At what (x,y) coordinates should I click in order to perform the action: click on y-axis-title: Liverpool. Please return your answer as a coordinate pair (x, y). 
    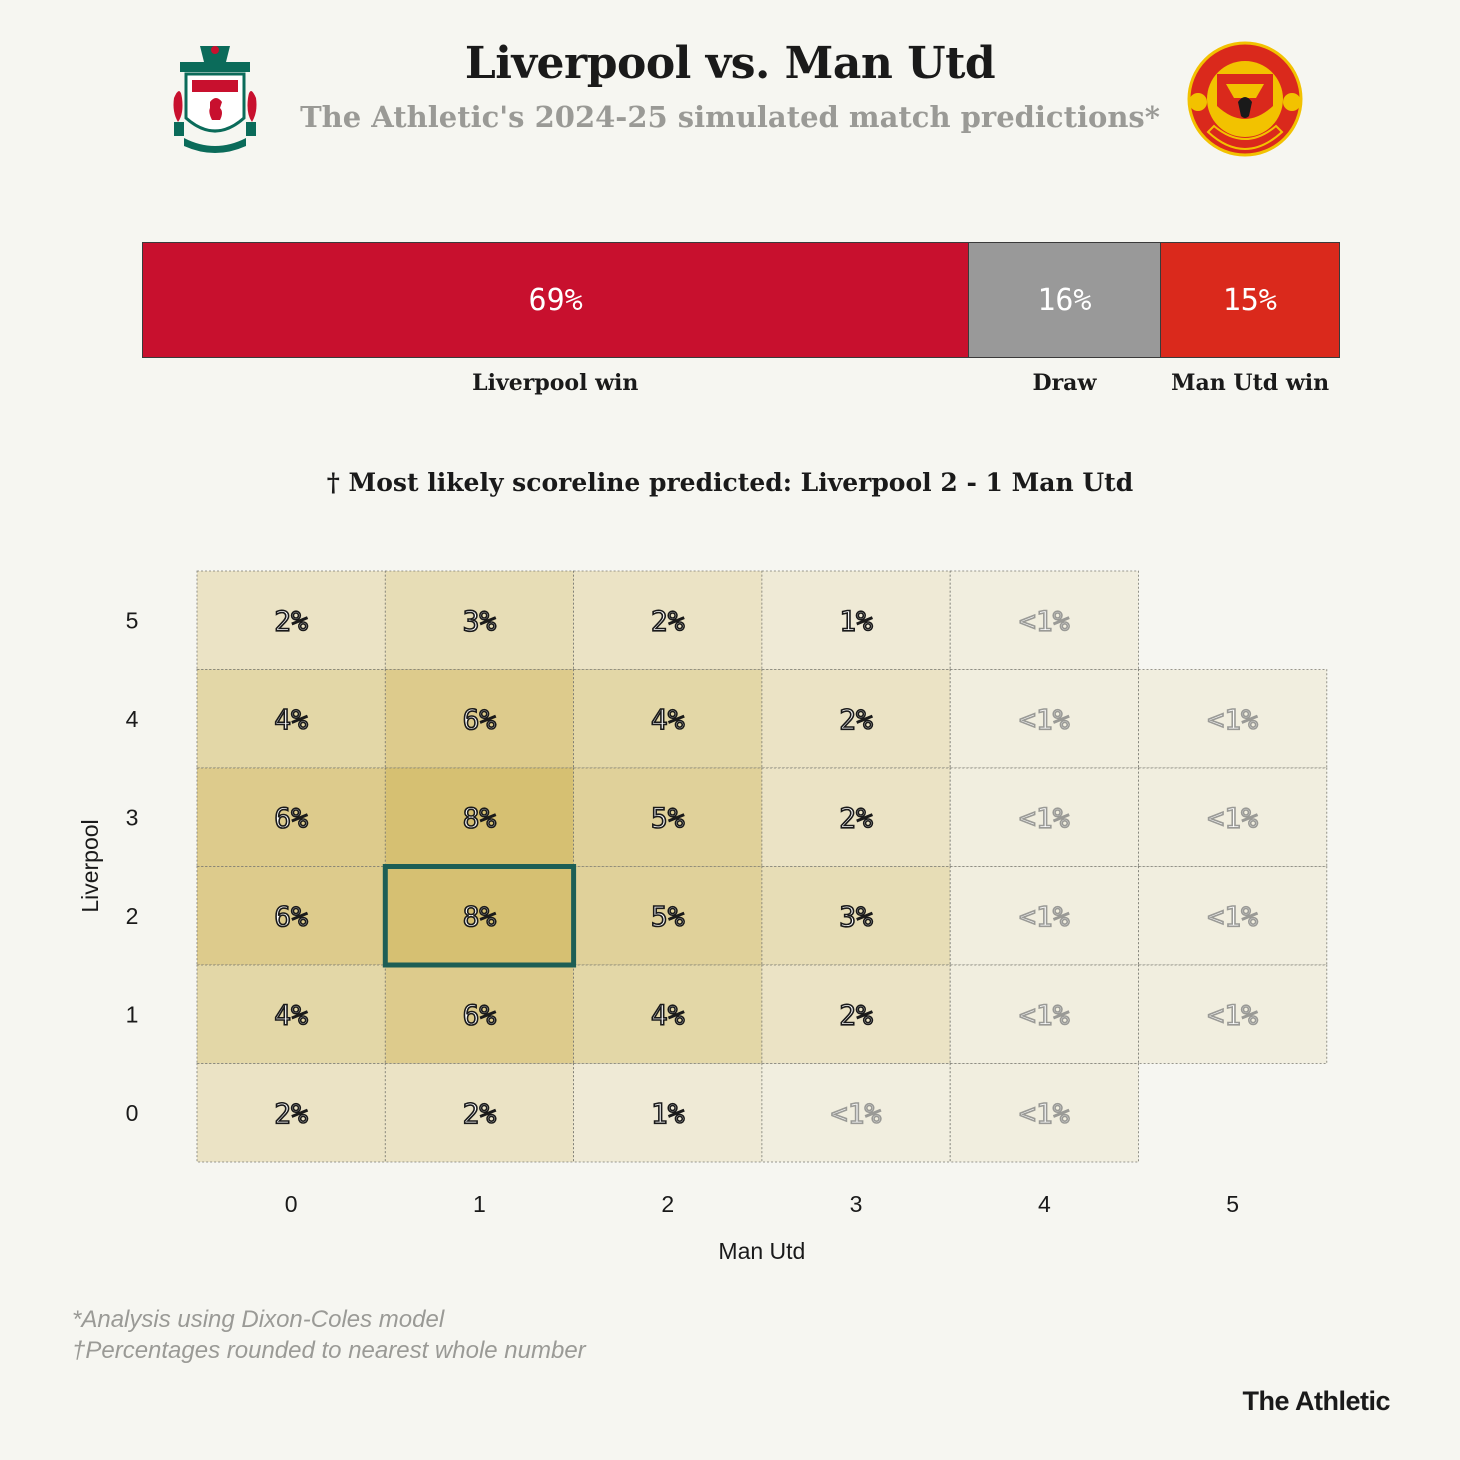
    Looking at the image, I should click on (90, 865).